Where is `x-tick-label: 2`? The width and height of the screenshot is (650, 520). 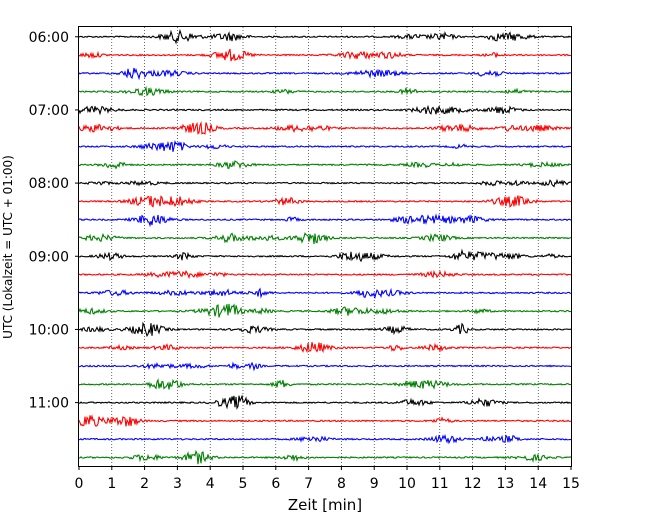 x-tick-label: 2 is located at coordinates (144, 484).